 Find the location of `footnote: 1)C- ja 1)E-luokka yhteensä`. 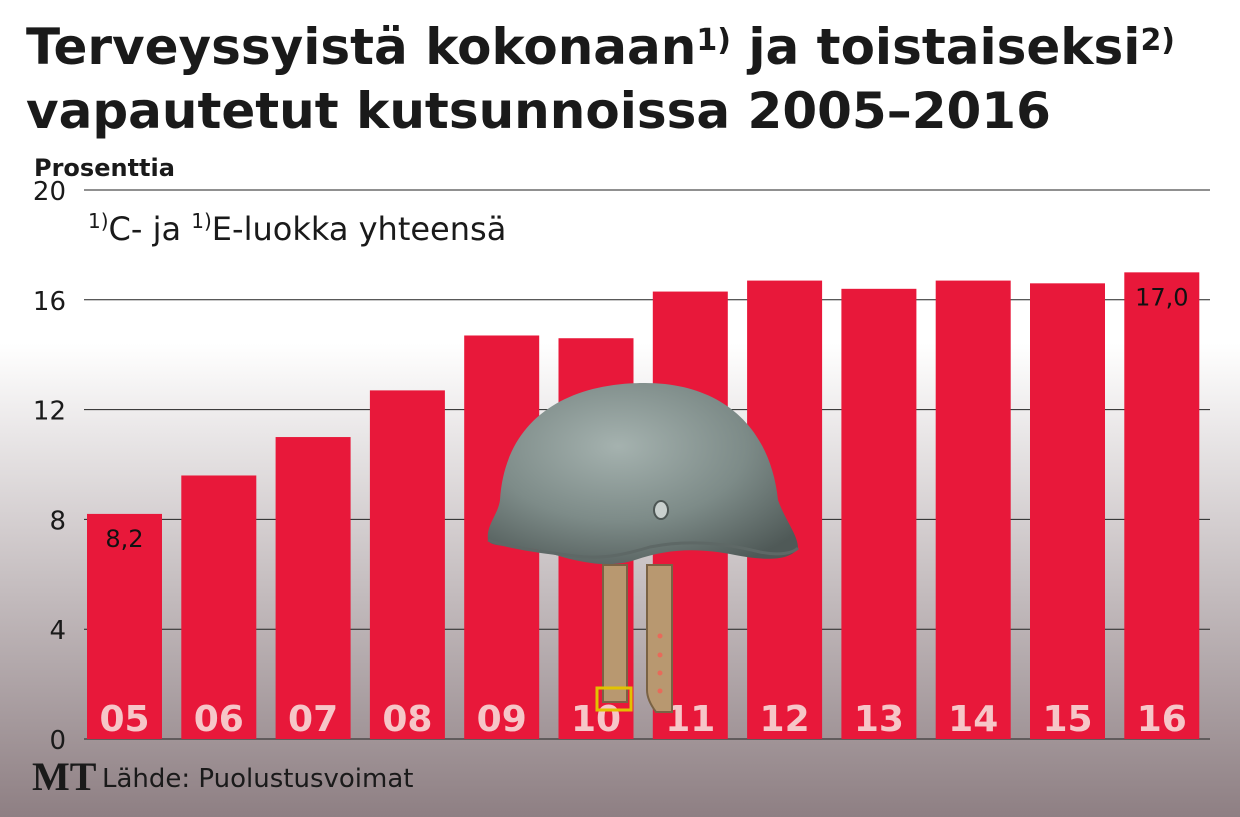

footnote: 1)C- ja 1)E-luokka yhteensä is located at coordinates (297, 228).